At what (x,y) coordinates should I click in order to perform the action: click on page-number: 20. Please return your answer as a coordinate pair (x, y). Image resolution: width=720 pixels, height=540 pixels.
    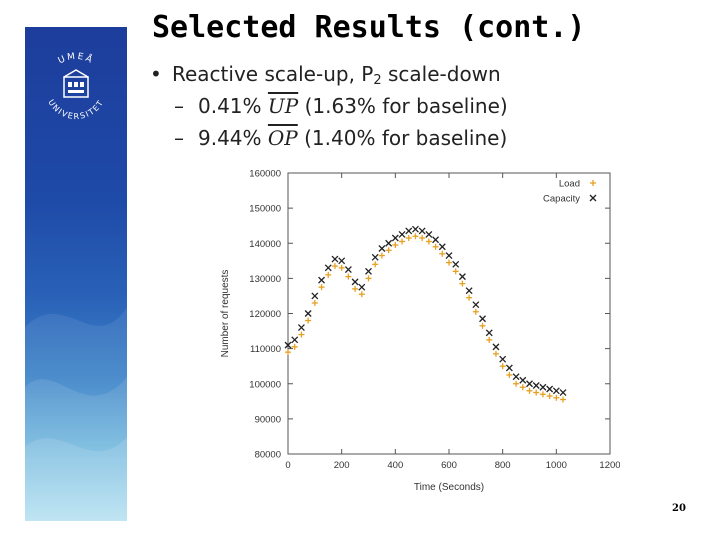
    Looking at the image, I should click on (679, 508).